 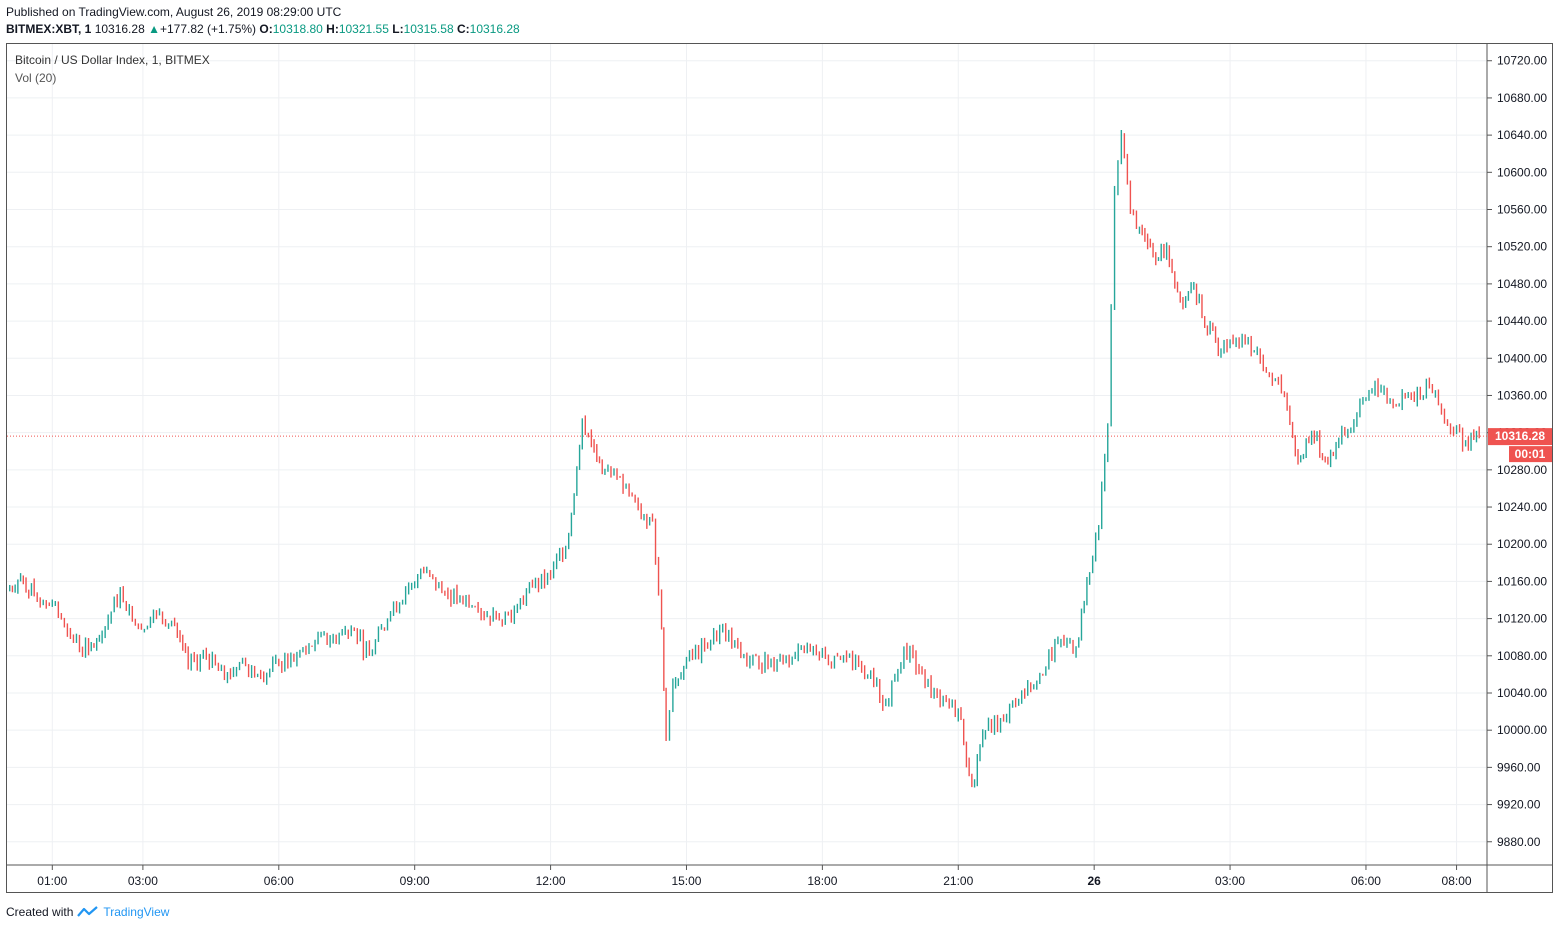 I want to click on y-tick-label: 10200.00, so click(x=1522, y=544).